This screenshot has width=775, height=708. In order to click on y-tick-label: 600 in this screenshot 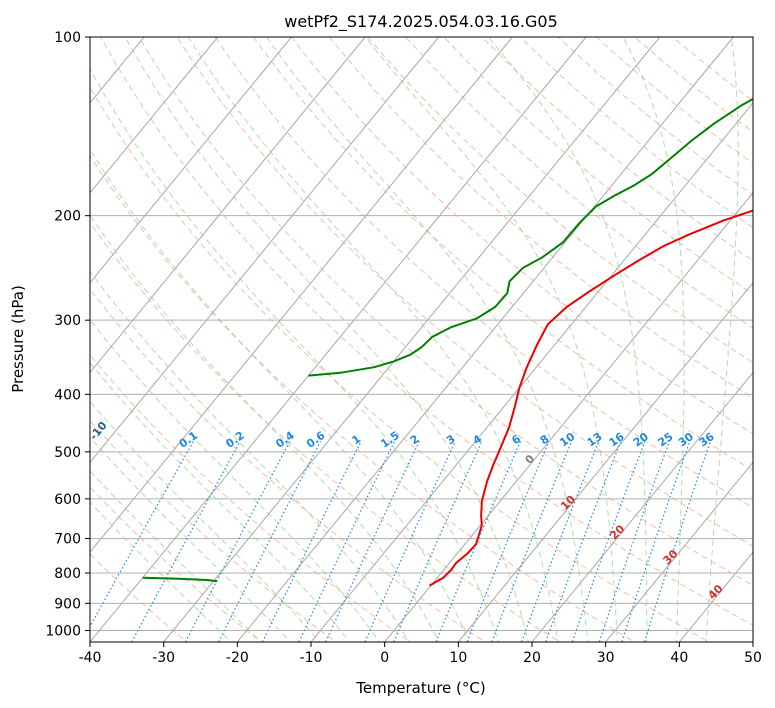, I will do `click(67, 500)`.